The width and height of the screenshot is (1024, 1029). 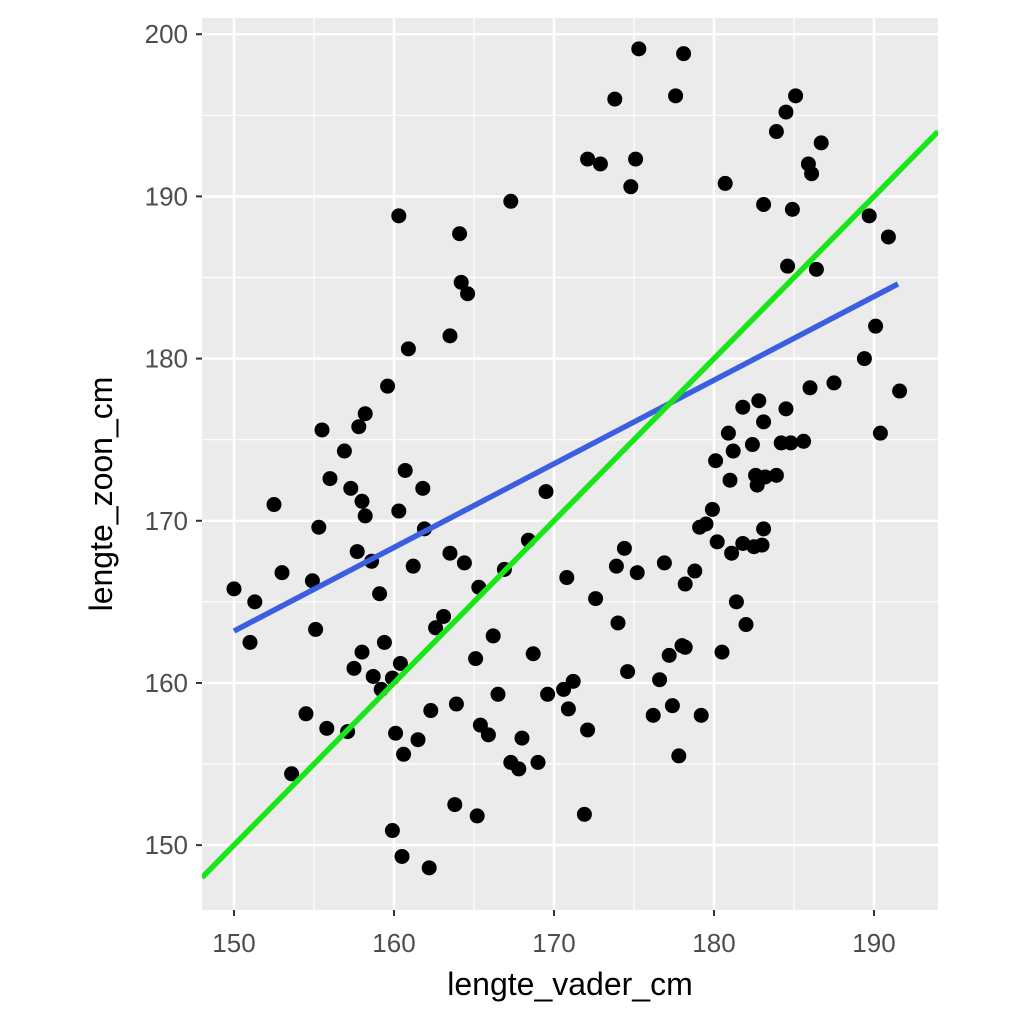 I want to click on y-tick-label: 150, so click(x=166, y=845).